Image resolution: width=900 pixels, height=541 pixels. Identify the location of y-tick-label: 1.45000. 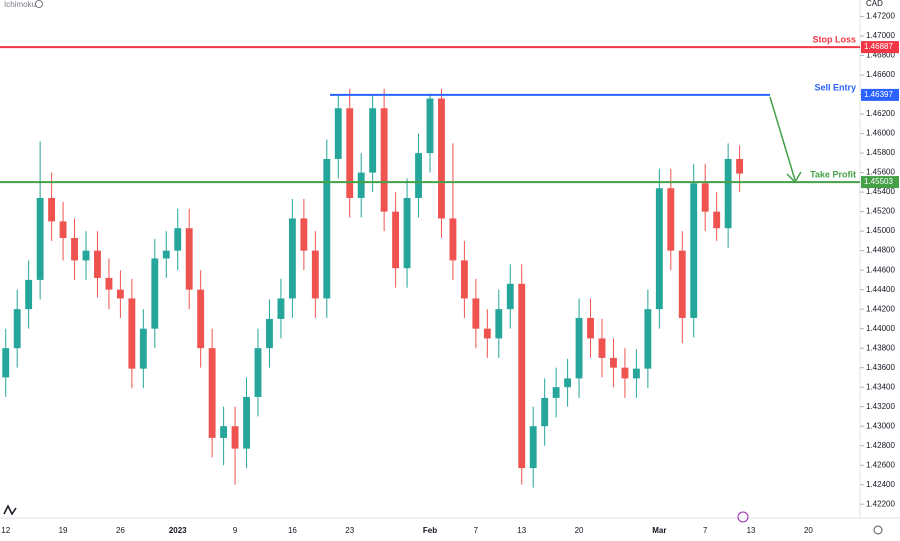
(880, 230).